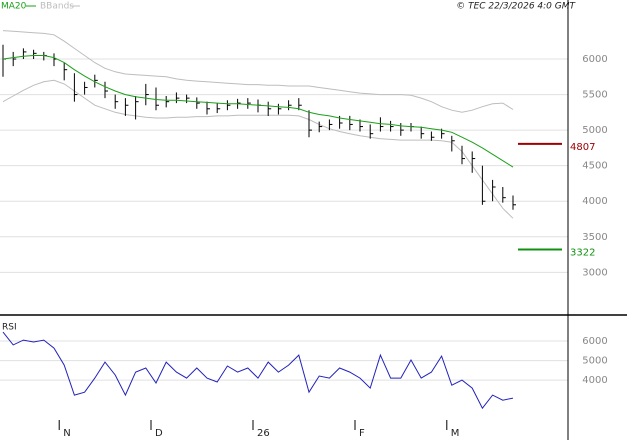 Image resolution: width=627 pixels, height=440 pixels. What do you see at coordinates (594, 166) in the screenshot?
I see `y-tick-label: 4500` at bounding box center [594, 166].